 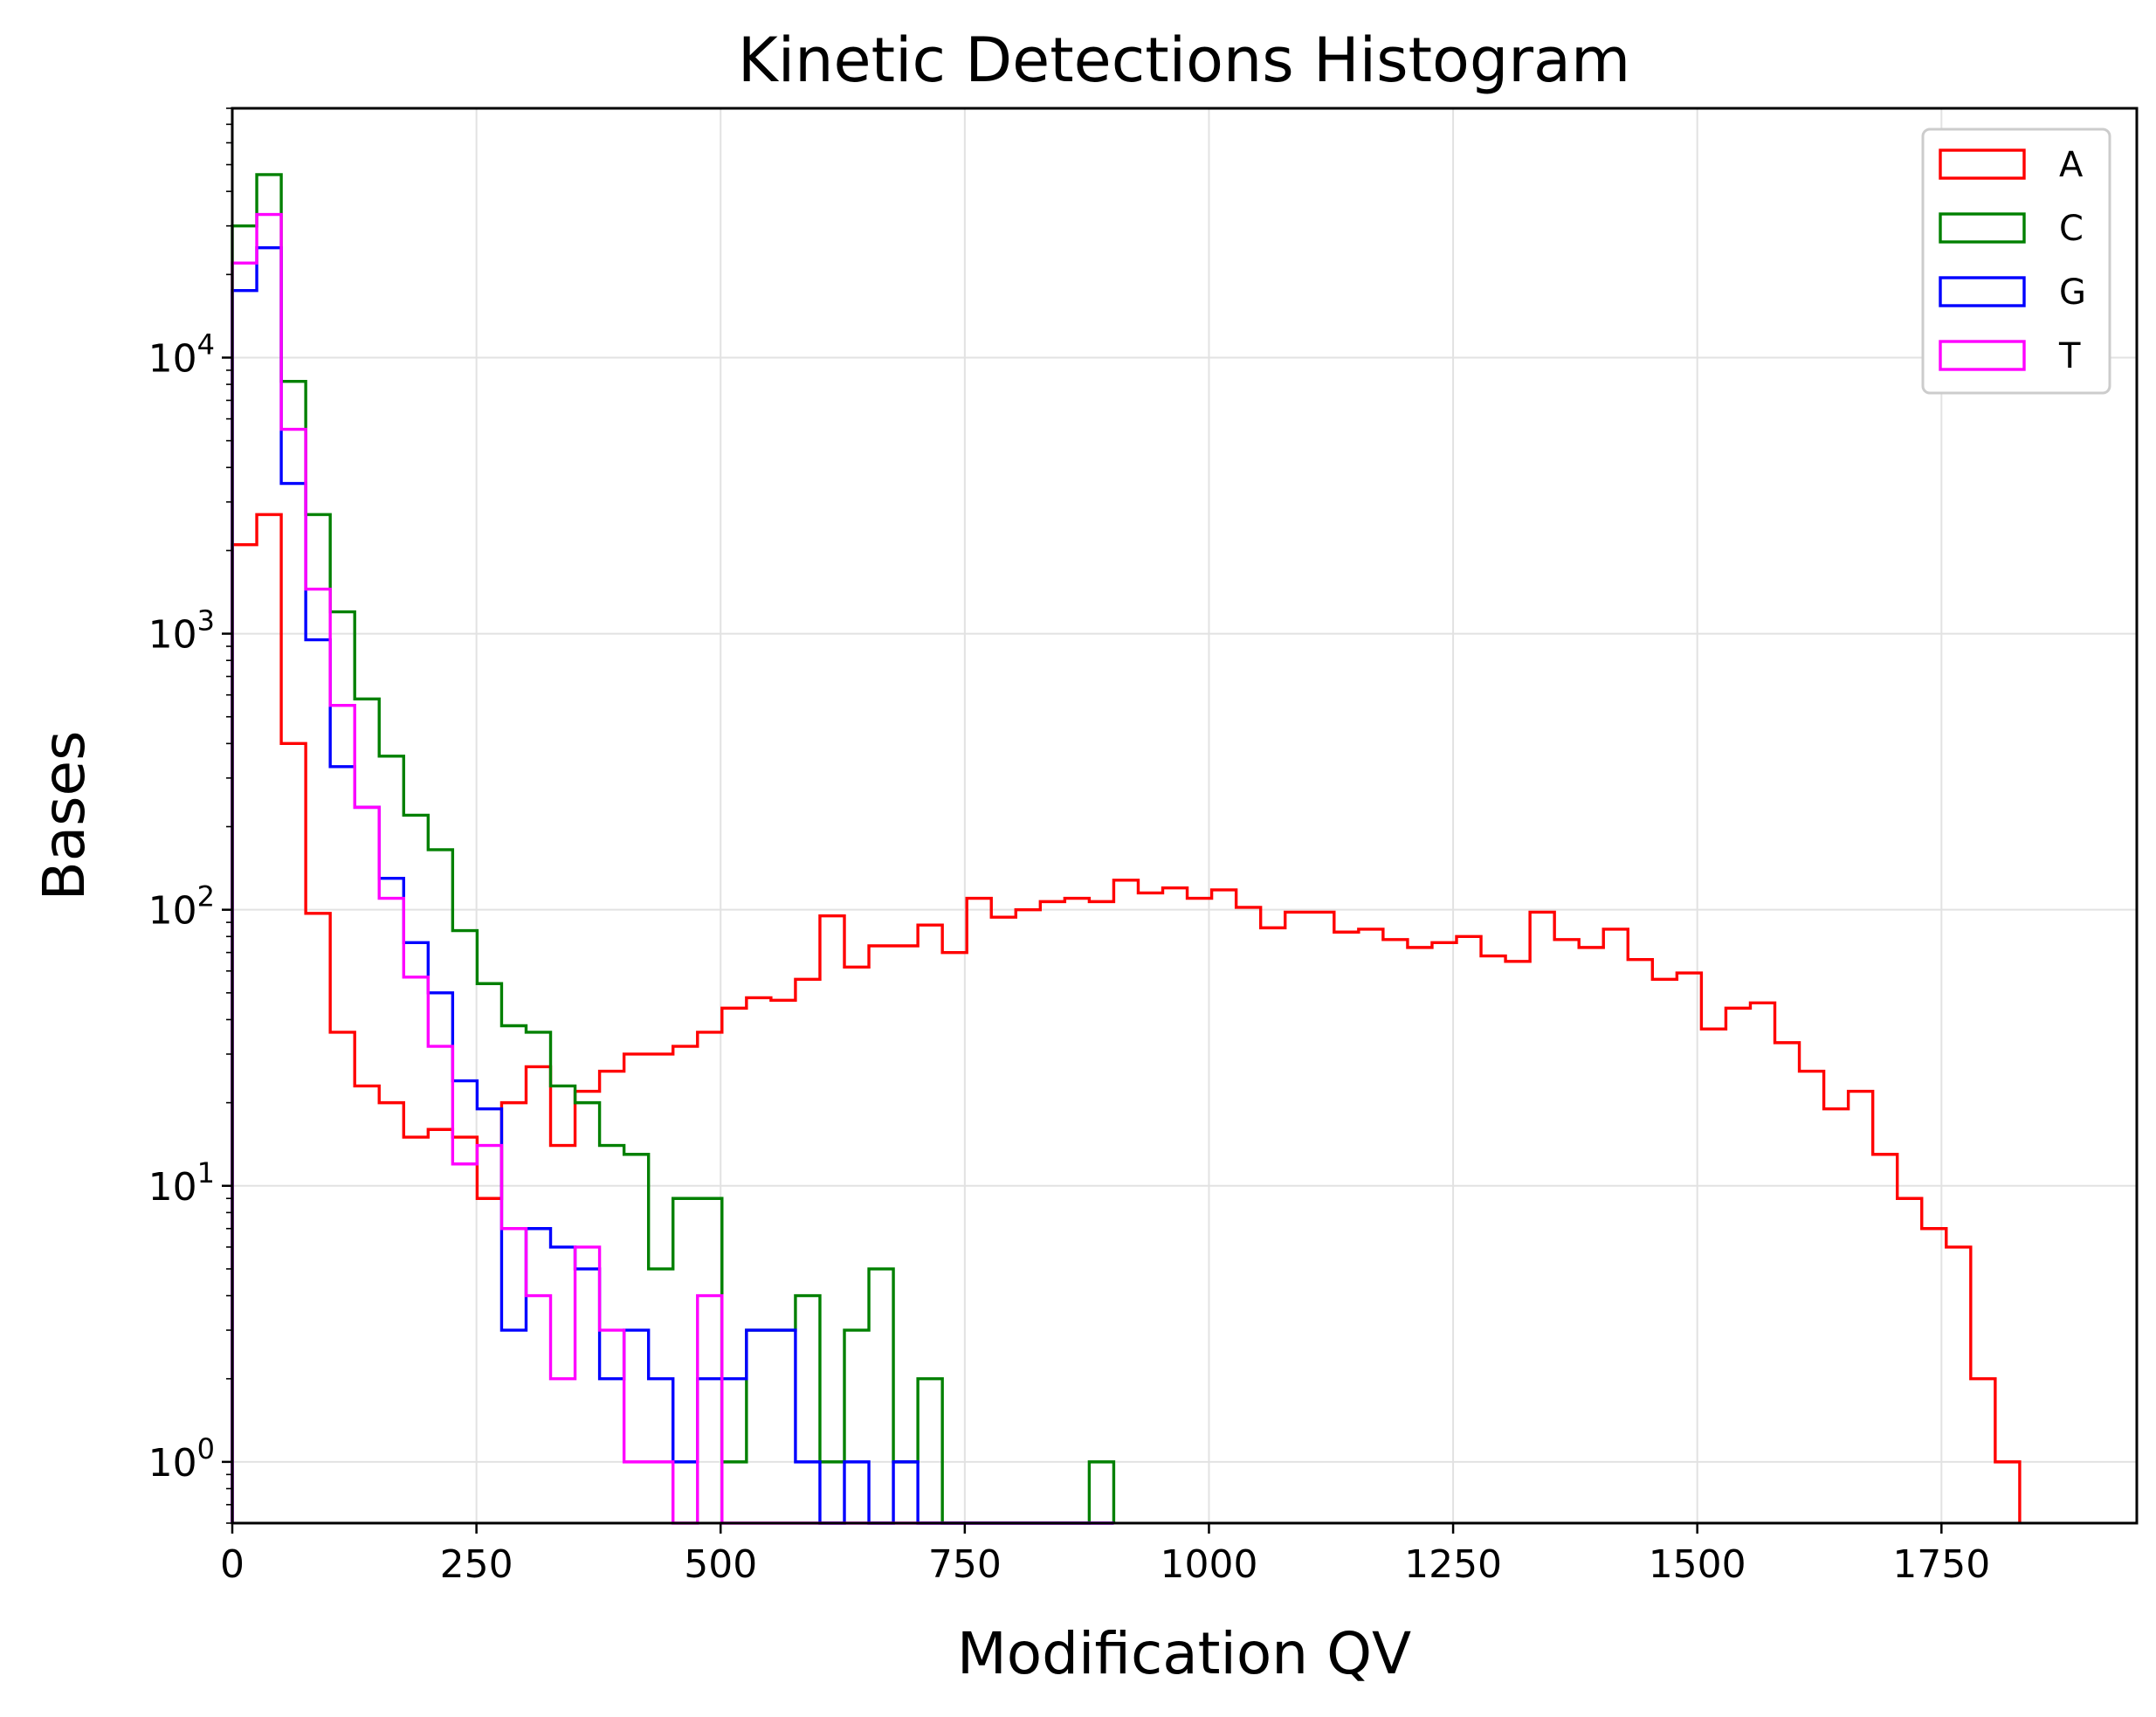 What do you see at coordinates (476, 1564) in the screenshot?
I see `x-tick-label: 250` at bounding box center [476, 1564].